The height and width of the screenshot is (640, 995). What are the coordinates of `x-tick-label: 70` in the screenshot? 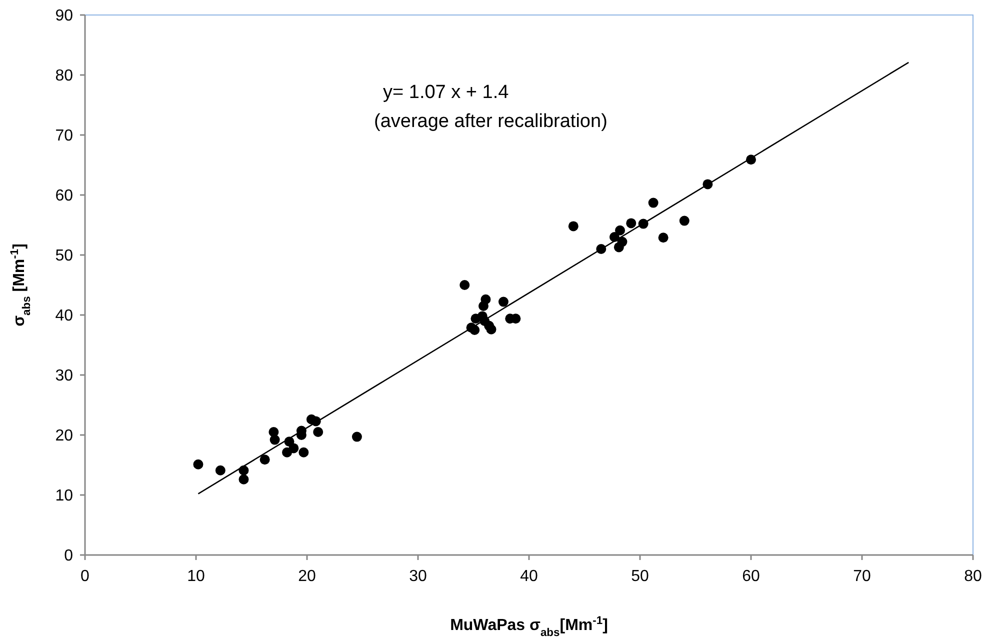 It's located at (862, 576).